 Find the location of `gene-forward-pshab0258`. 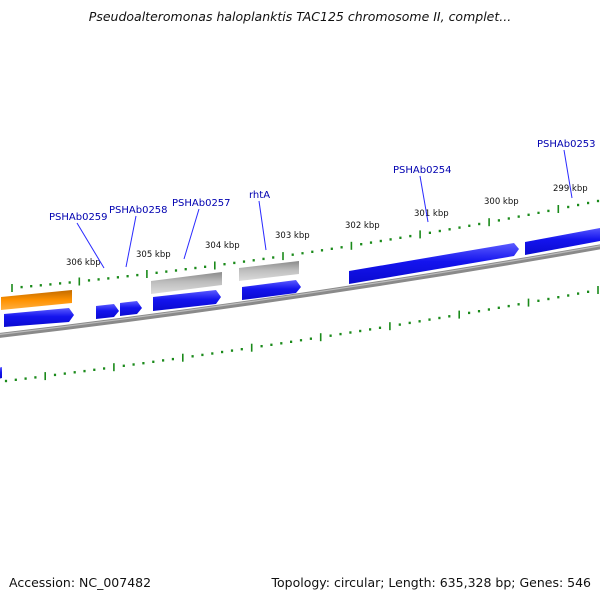

gene-forward-pshab0258 is located at coordinates (131, 308).